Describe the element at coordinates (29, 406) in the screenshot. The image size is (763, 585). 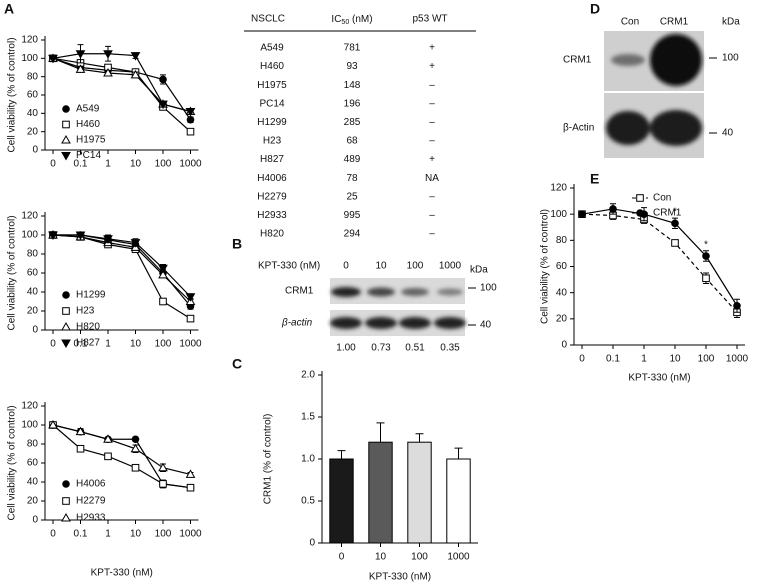
I see `y-tick-label: 120` at that location.